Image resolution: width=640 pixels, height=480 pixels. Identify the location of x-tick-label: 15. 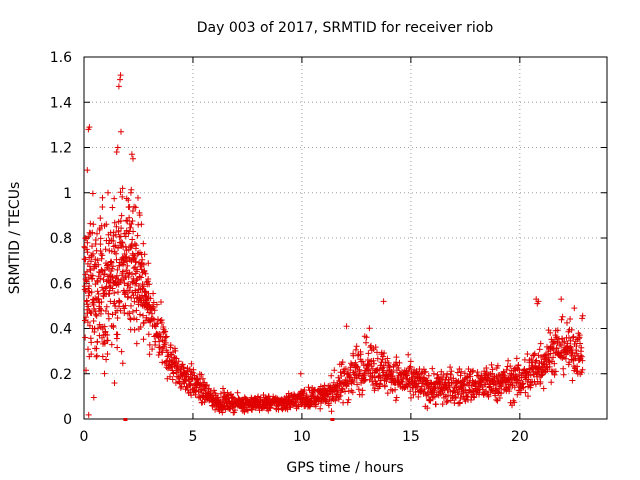
(411, 437).